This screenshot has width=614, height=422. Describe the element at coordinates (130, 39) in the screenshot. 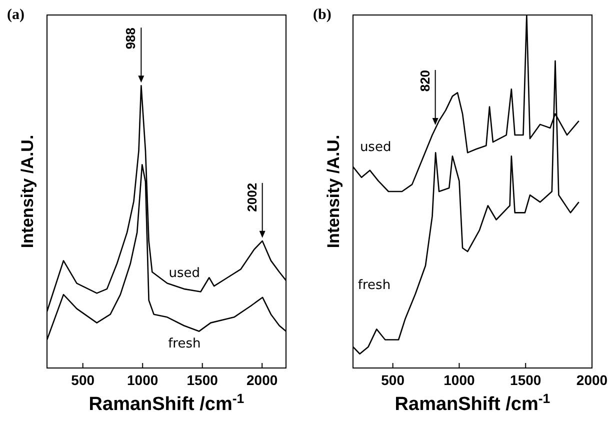

I see `annotation: 988` at that location.